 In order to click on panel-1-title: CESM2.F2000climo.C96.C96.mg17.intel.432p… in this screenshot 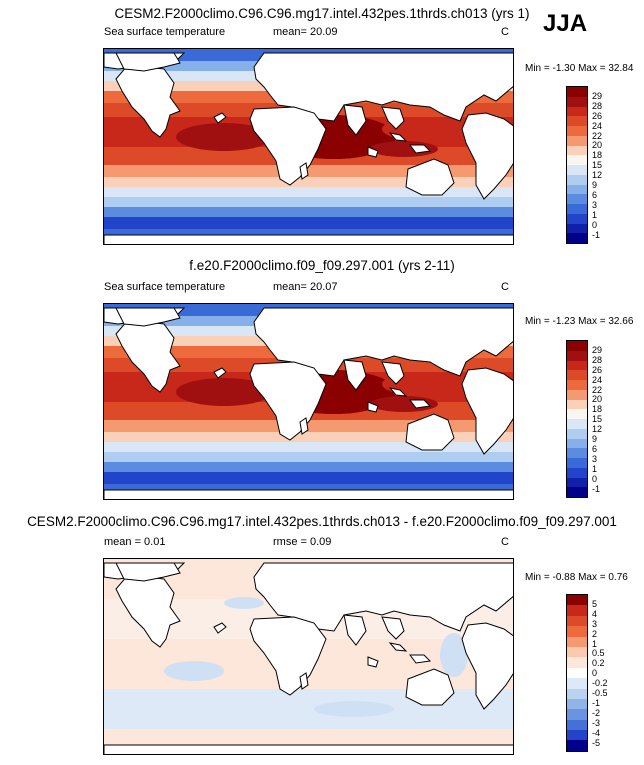, I will do `click(322, 13)`.